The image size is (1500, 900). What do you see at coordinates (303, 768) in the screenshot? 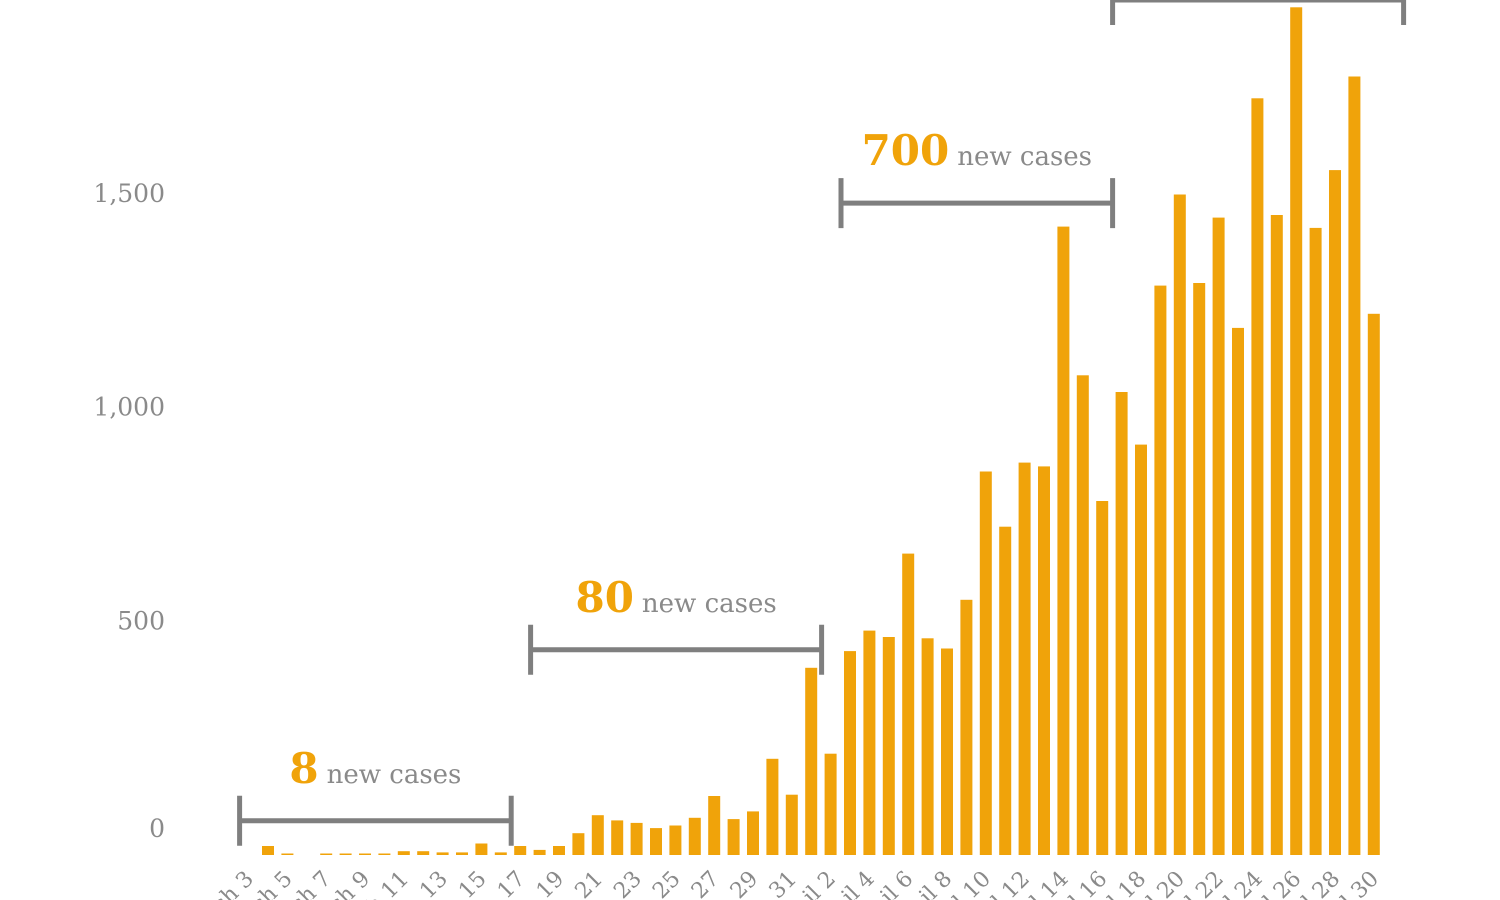
I see `annotation-number: 8` at bounding box center [303, 768].